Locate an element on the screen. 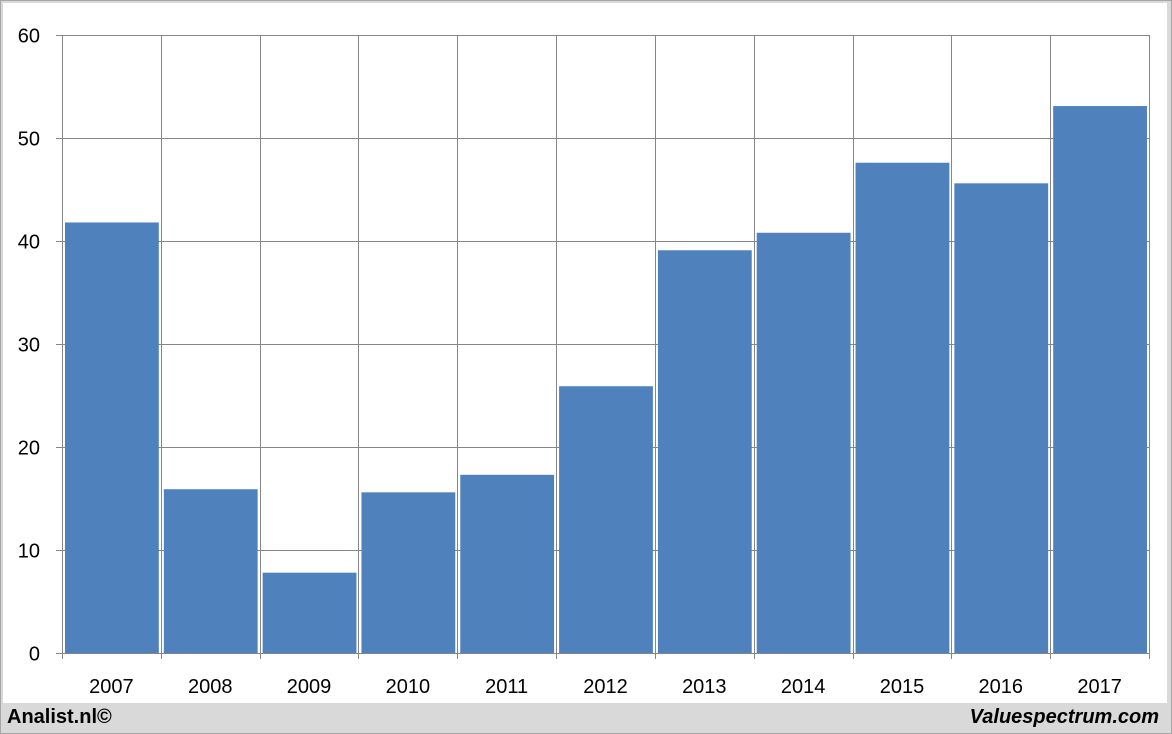 This screenshot has height=734, width=1172. x-tick-label: 2017 is located at coordinates (1099, 687).